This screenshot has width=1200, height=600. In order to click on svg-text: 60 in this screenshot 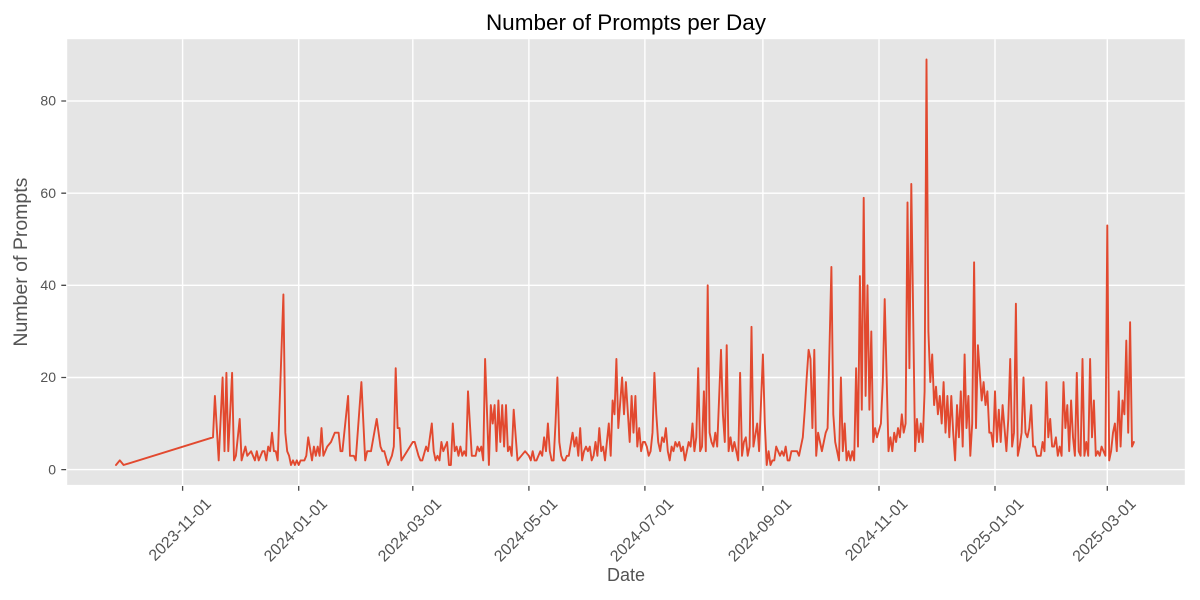, I will do `click(48, 193)`.